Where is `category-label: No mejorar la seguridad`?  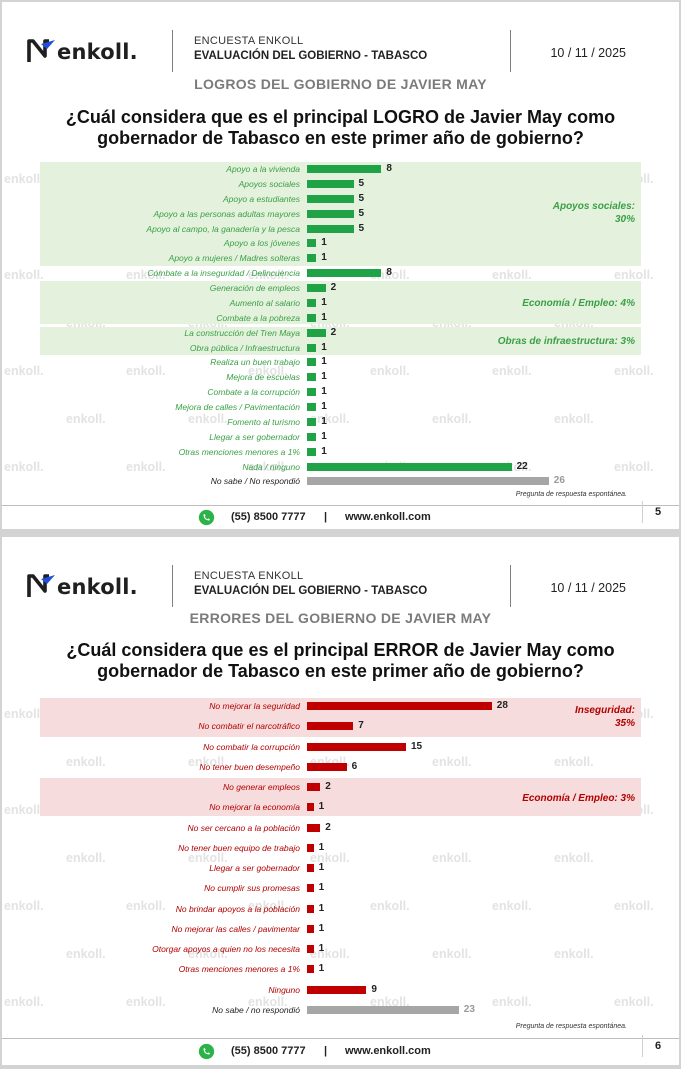
category-label: No mejorar la seguridad is located at coordinates (254, 706).